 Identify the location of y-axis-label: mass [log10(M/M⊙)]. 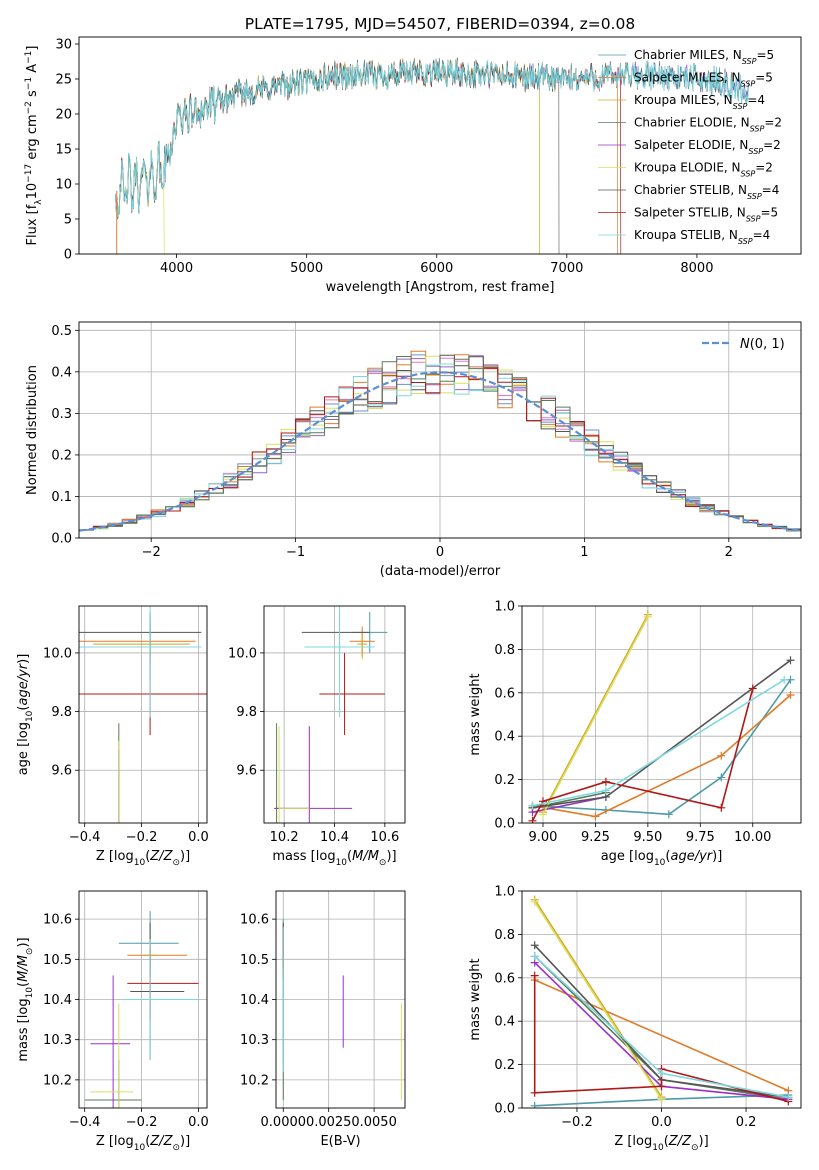
(25, 999).